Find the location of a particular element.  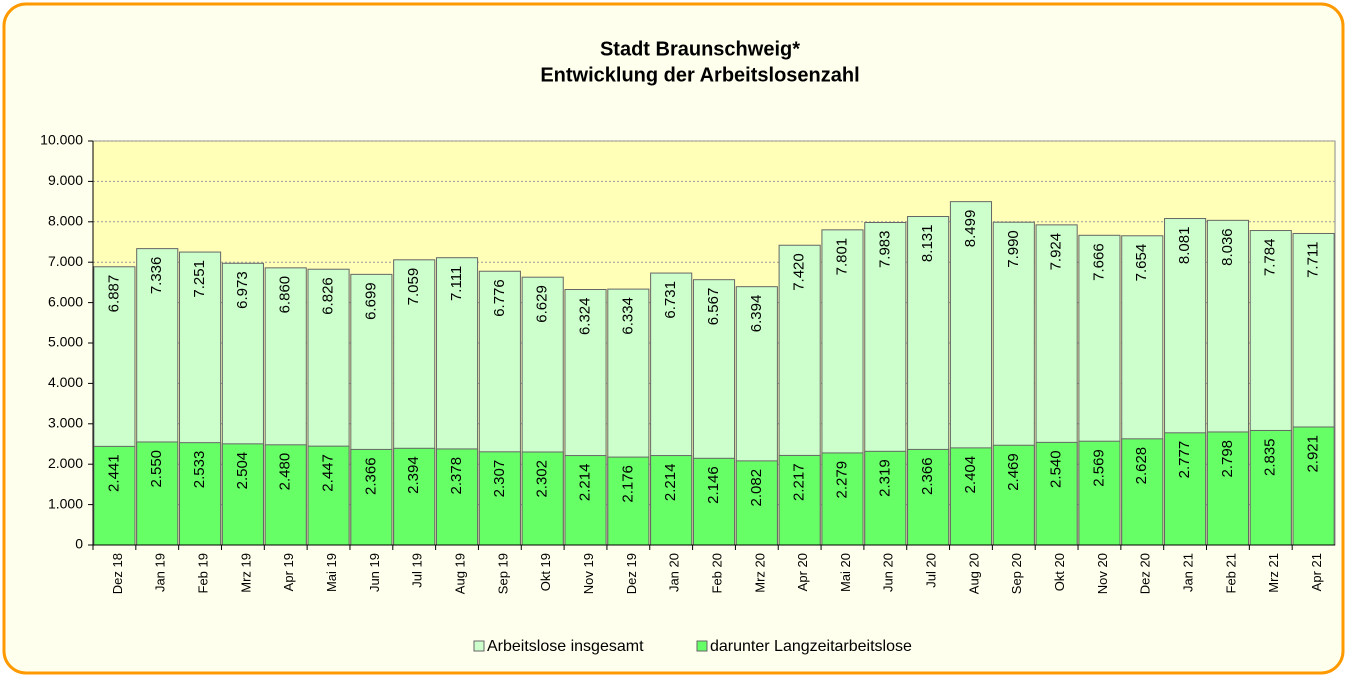

data-label: 2.540 is located at coordinates (1056, 469).